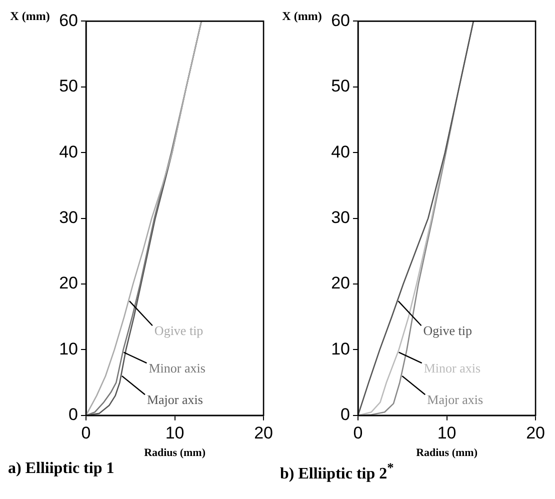 This screenshot has width=555, height=499. I want to click on text: a) Elliiptic tip 1, so click(62, 469).